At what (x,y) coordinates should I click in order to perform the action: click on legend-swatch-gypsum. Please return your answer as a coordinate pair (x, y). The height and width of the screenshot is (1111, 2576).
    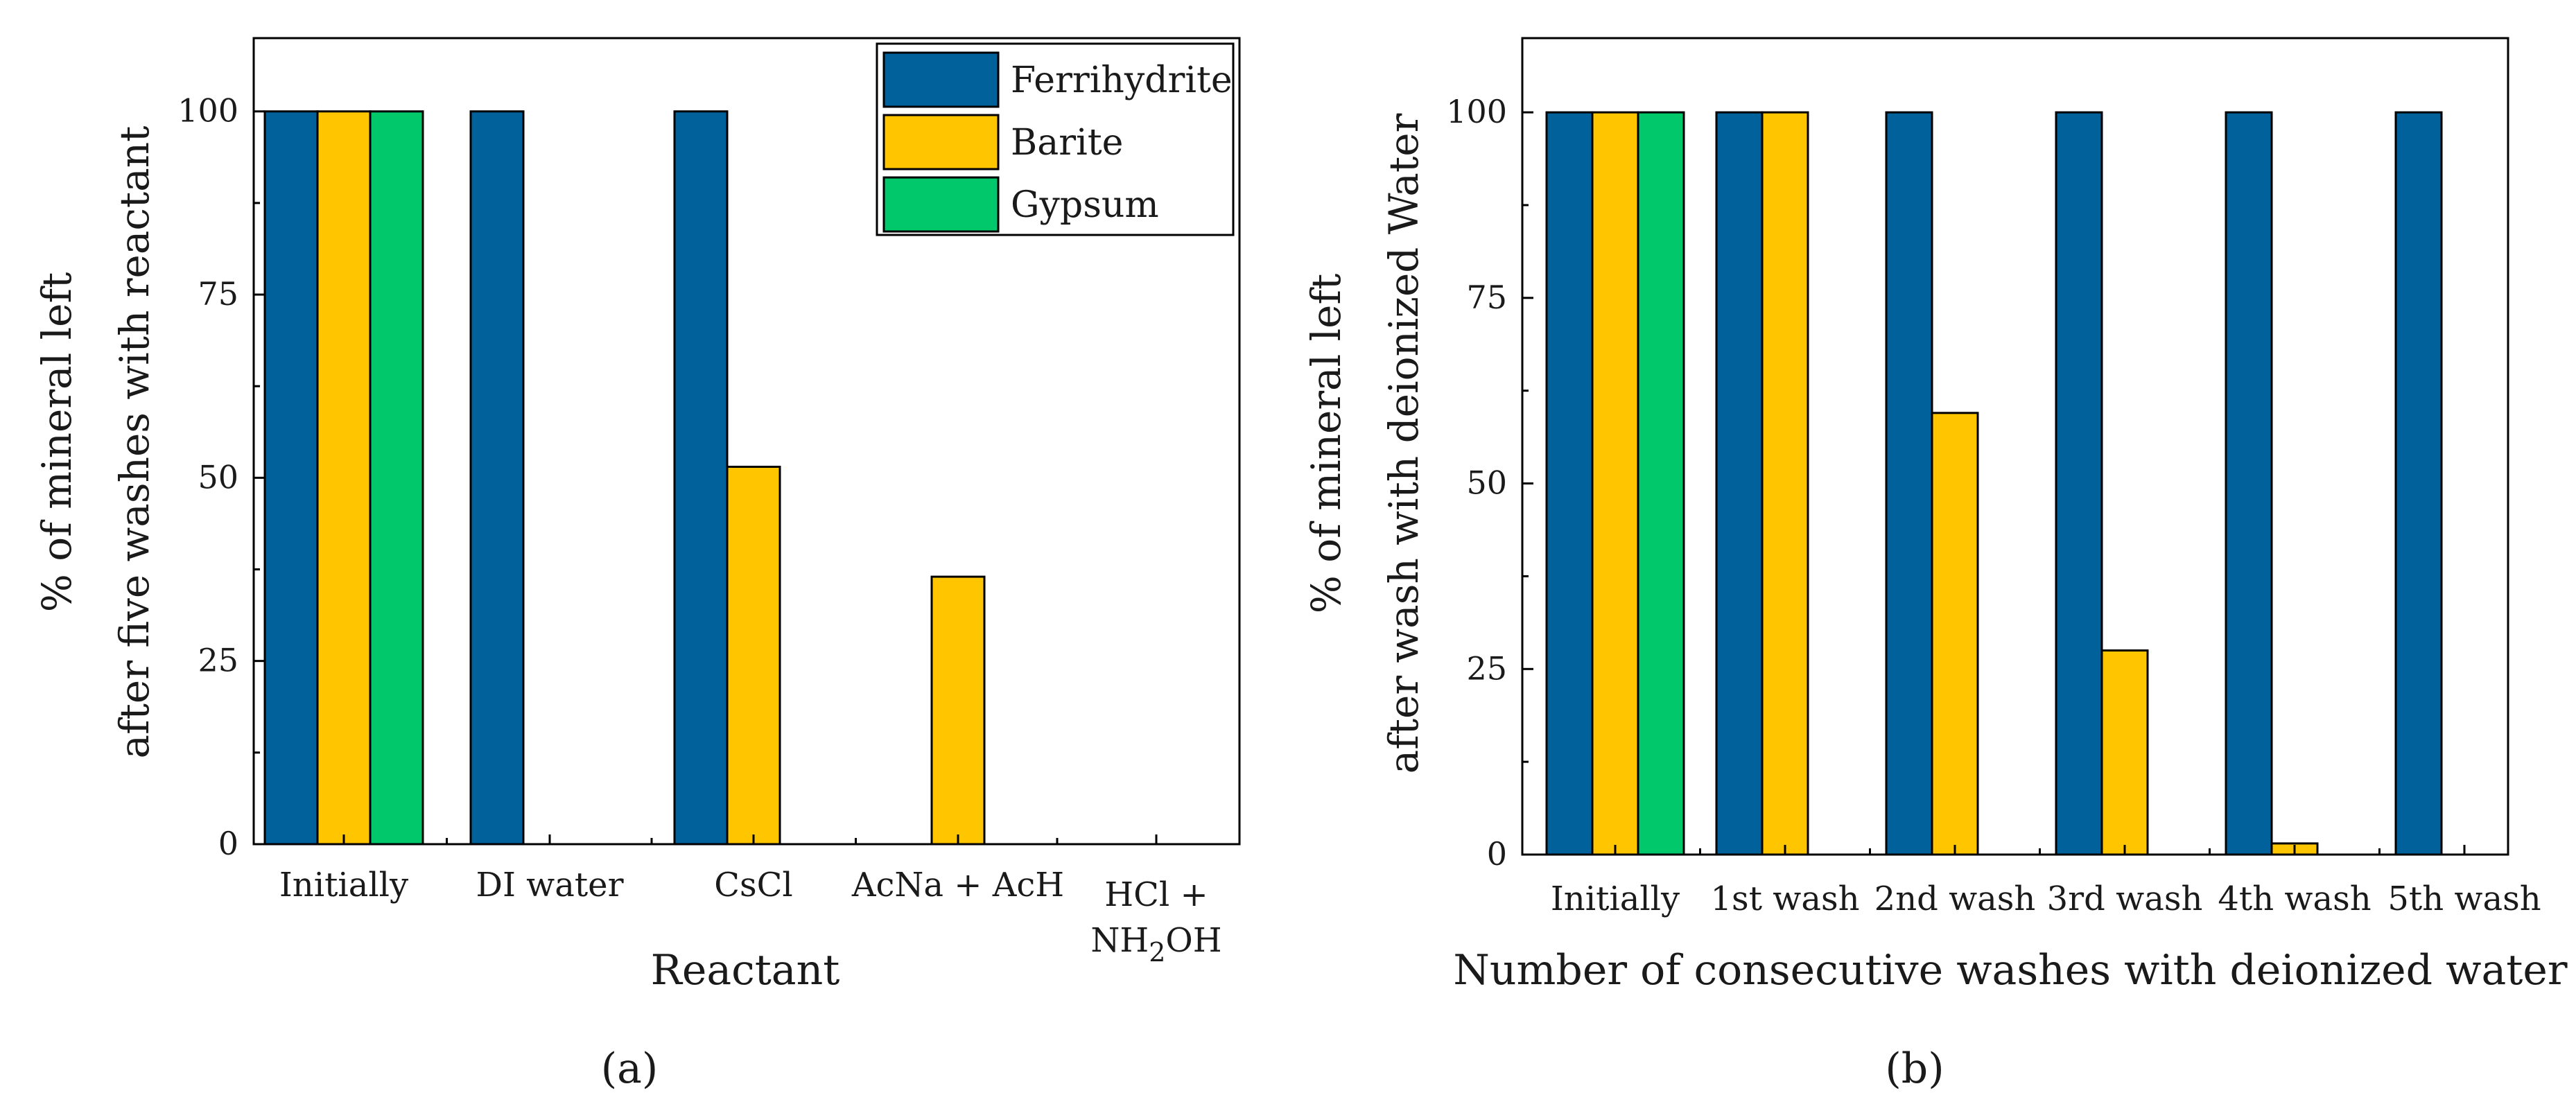
    Looking at the image, I should click on (941, 204).